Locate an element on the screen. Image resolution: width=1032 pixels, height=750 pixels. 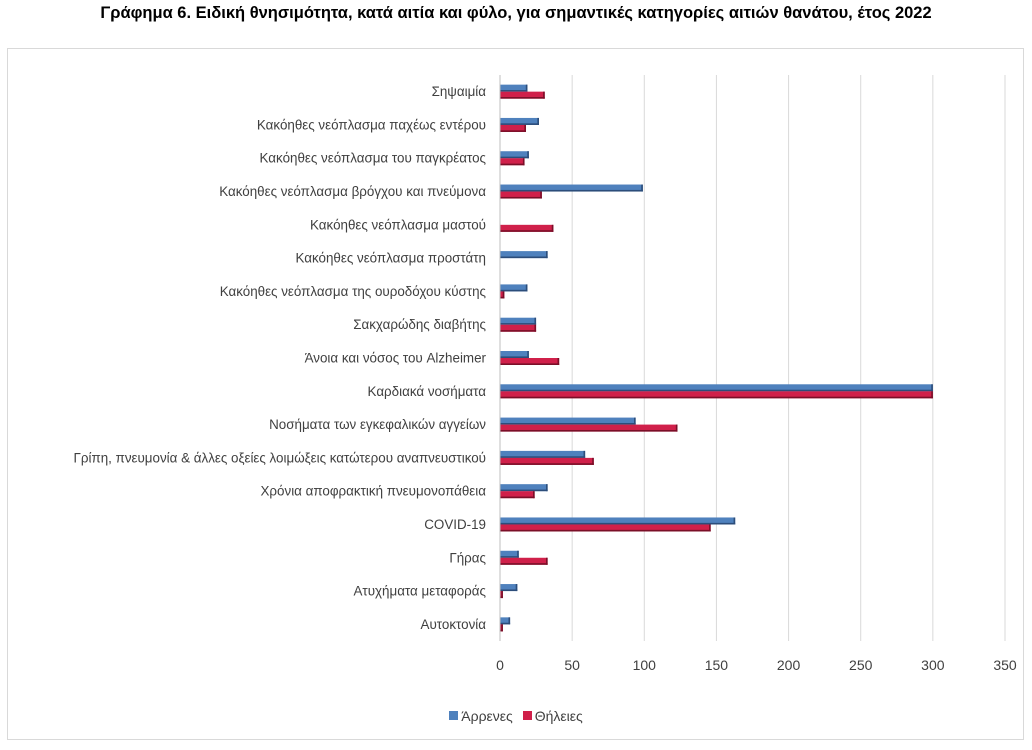
category-label: Κακόηθες νεόπλασμα παχέως εντέρου is located at coordinates (371, 124).